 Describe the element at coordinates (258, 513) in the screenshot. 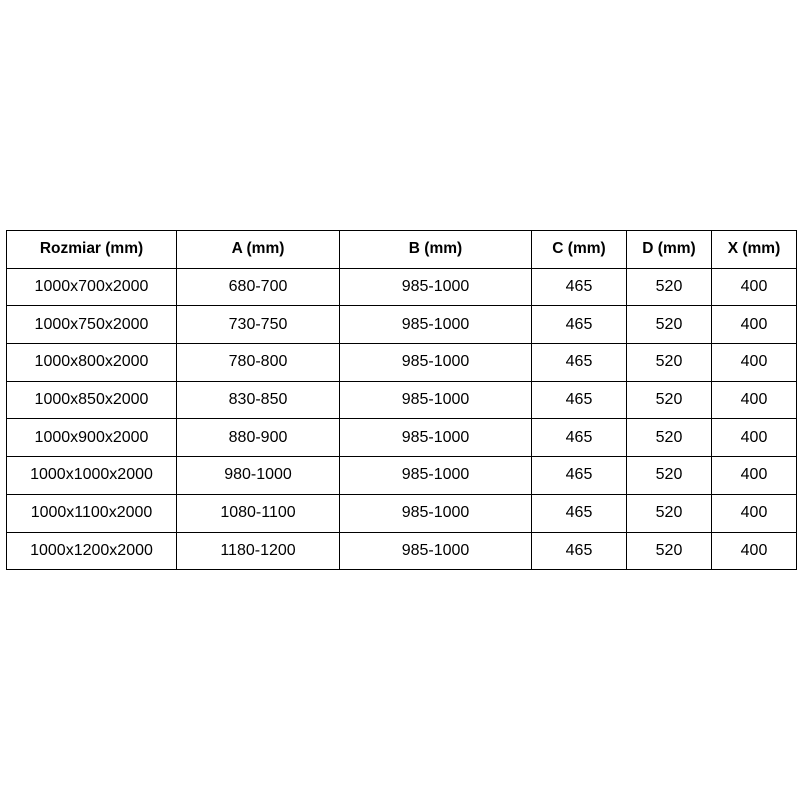

I see `table-cell: 1080-1100` at that location.